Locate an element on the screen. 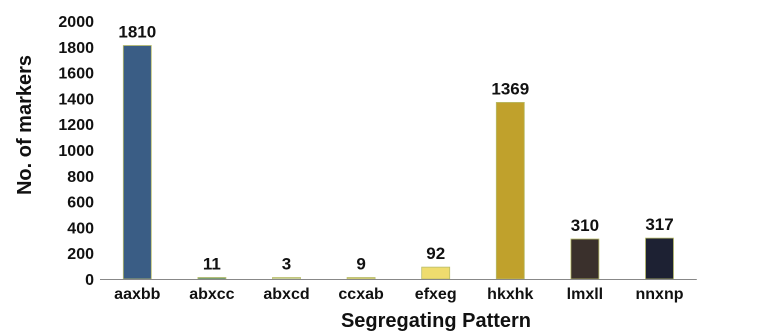 This screenshot has width=761, height=332. bar-ccxab is located at coordinates (361, 278).